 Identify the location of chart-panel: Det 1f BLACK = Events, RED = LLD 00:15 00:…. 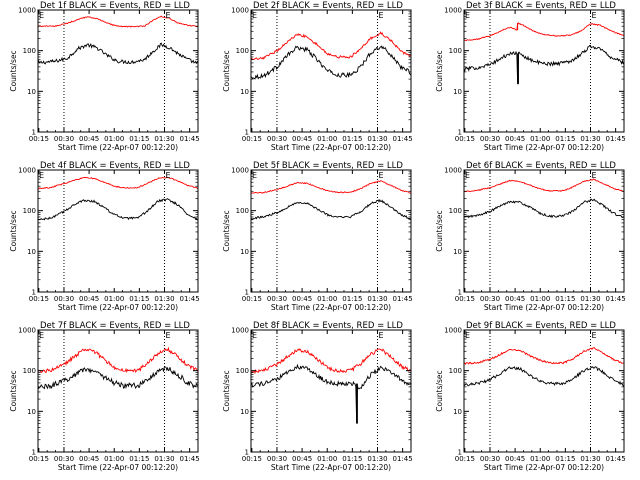
(104, 76).